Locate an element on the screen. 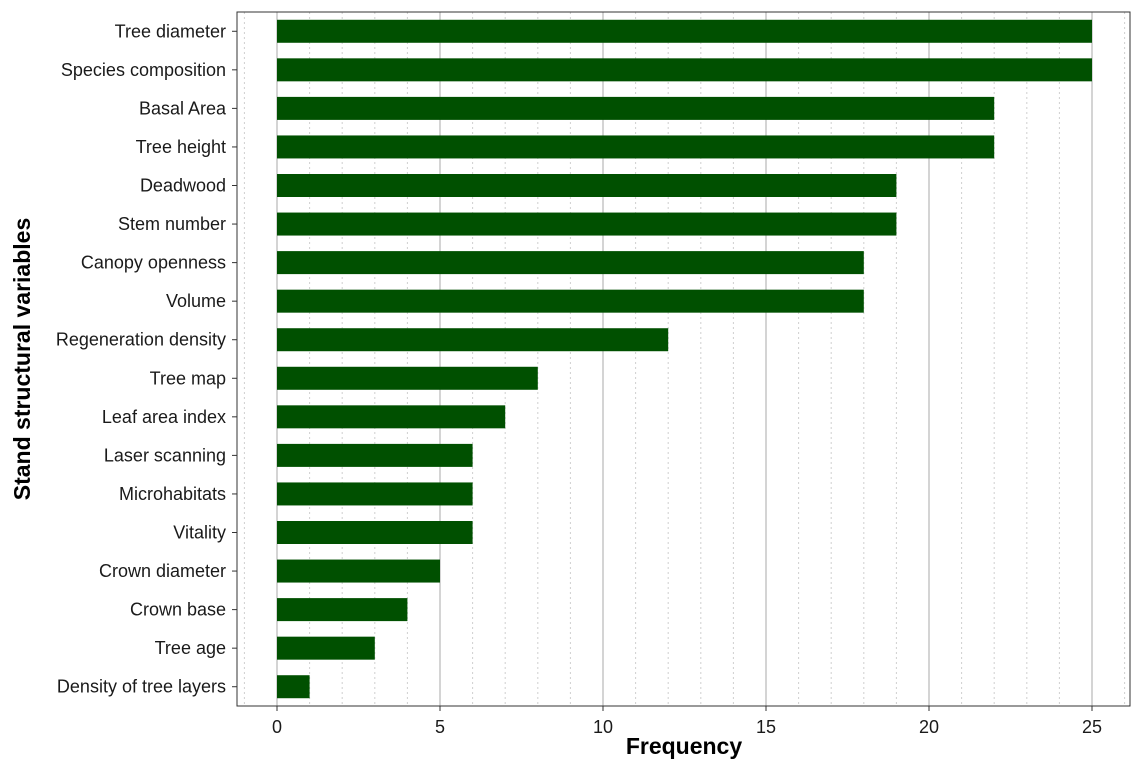 The height and width of the screenshot is (761, 1131). category-label: Microhabitats is located at coordinates (172, 494).